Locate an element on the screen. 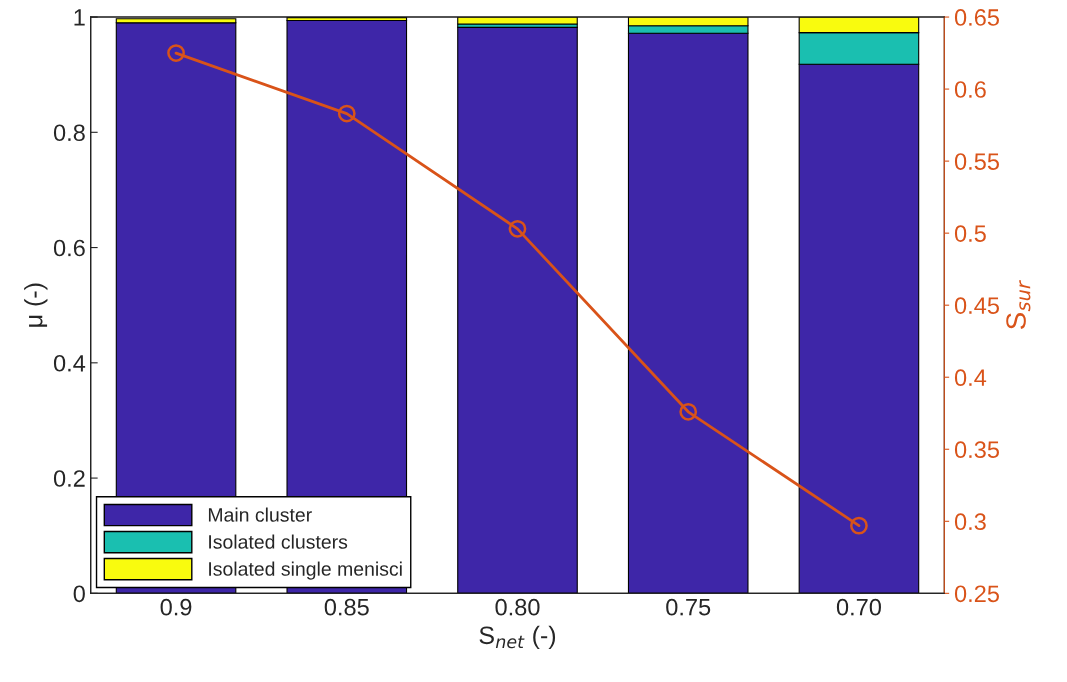 This screenshot has height=682, width=1067. y-axis-title: μ (-) is located at coordinates (36, 305).